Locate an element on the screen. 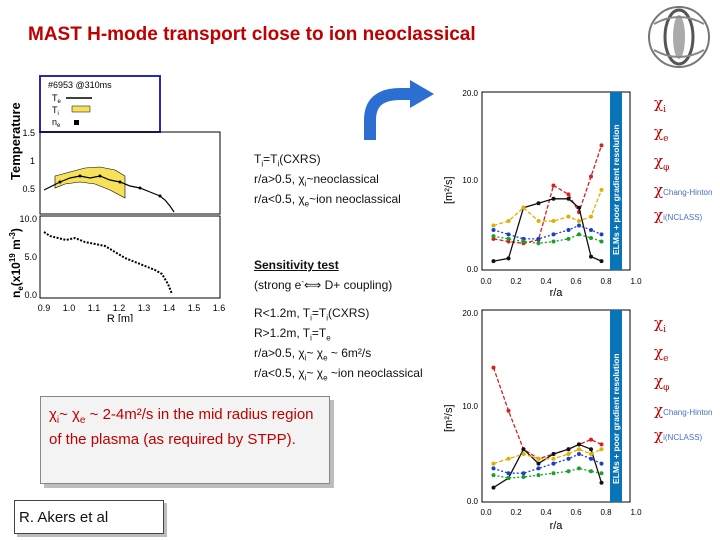 This screenshot has height=540, width=720. temp-ytick: 0.5 is located at coordinates (28, 189).